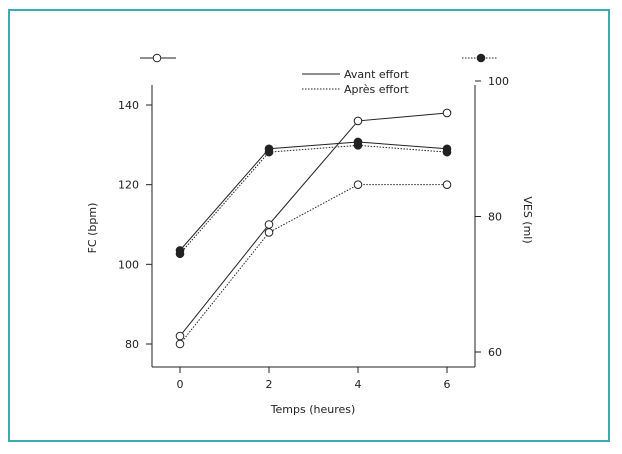 This screenshot has width=622, height=454. I want to click on y-left-tick-label: 120, so click(128, 185).